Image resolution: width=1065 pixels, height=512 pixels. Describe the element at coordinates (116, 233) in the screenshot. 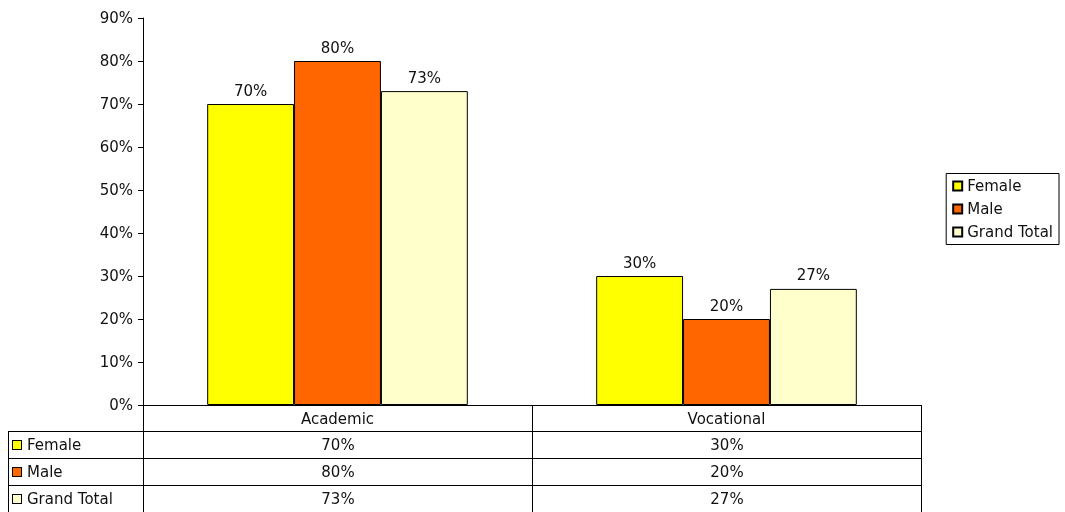

I see `y-tick-label: 40%` at that location.